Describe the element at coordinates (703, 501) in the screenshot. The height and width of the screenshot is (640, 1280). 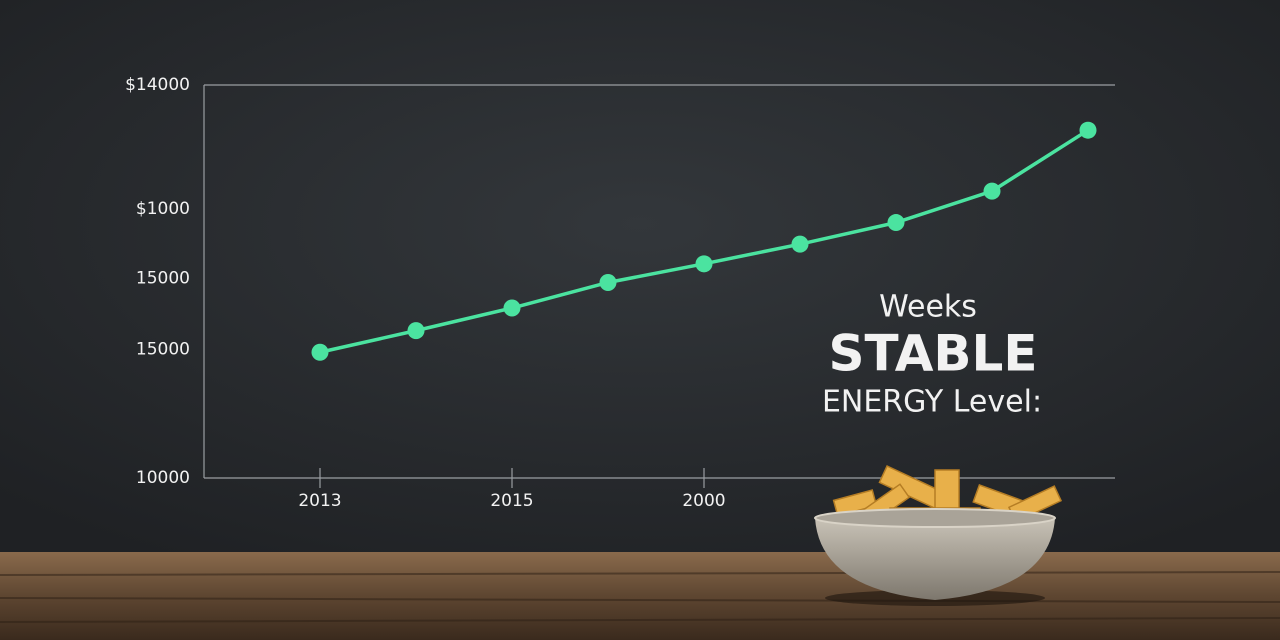
I see `x-tick-label: 2000` at that location.